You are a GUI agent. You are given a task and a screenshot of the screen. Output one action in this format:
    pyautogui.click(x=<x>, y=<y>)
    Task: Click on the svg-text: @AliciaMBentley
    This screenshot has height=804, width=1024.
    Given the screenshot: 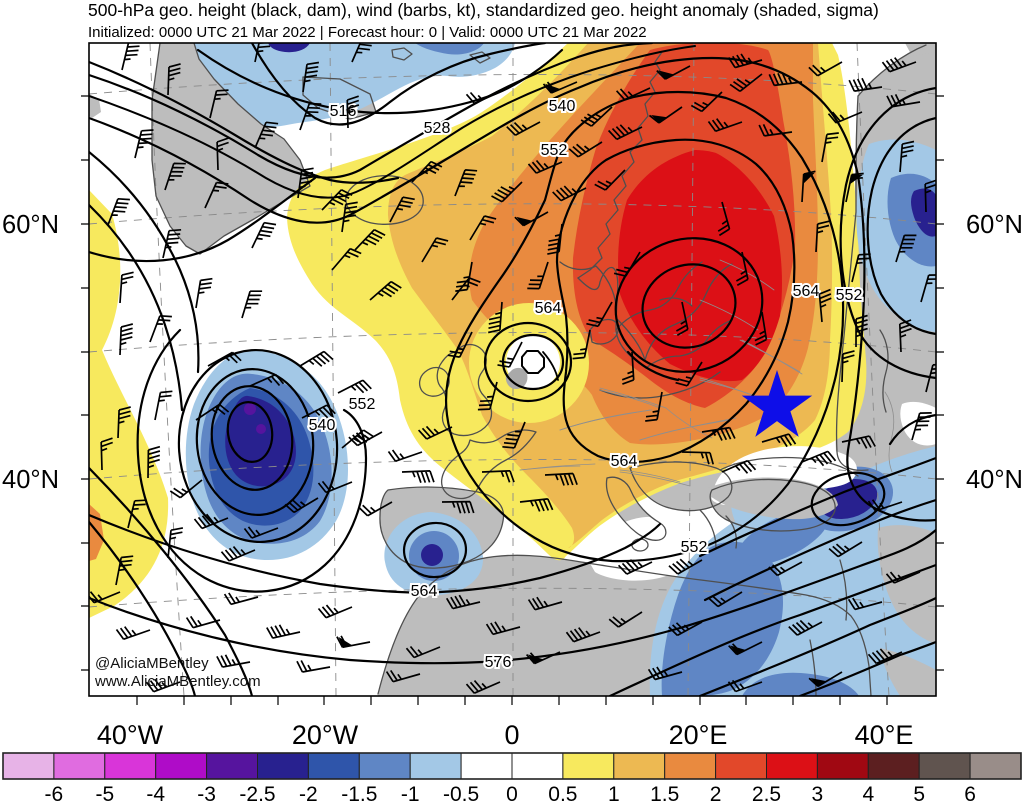 What is the action you would take?
    pyautogui.click(x=152, y=663)
    